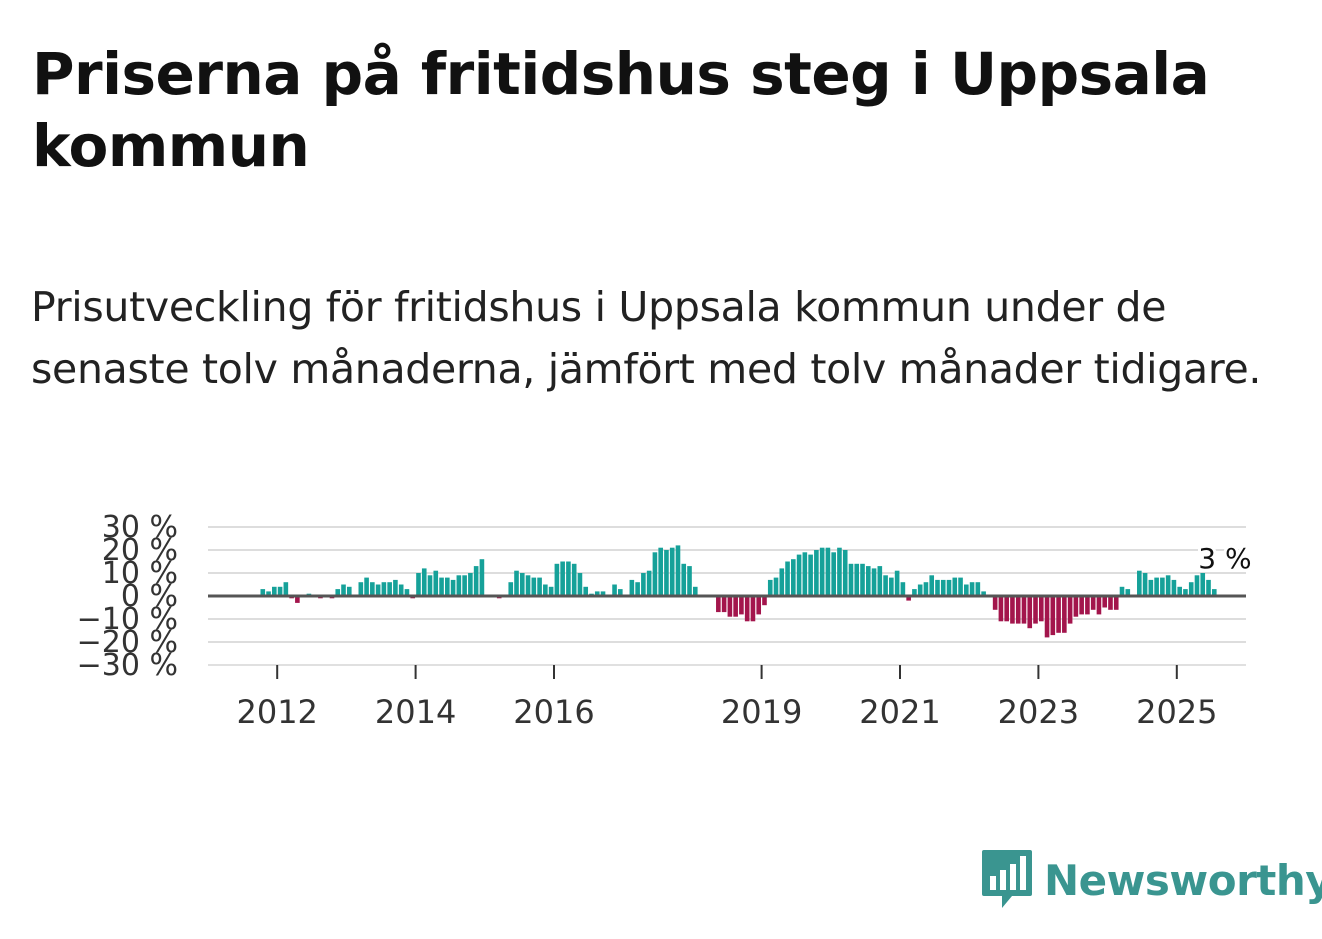 The height and width of the screenshot is (939, 1322). I want to click on y-tick-label: −30 %, so click(127, 665).